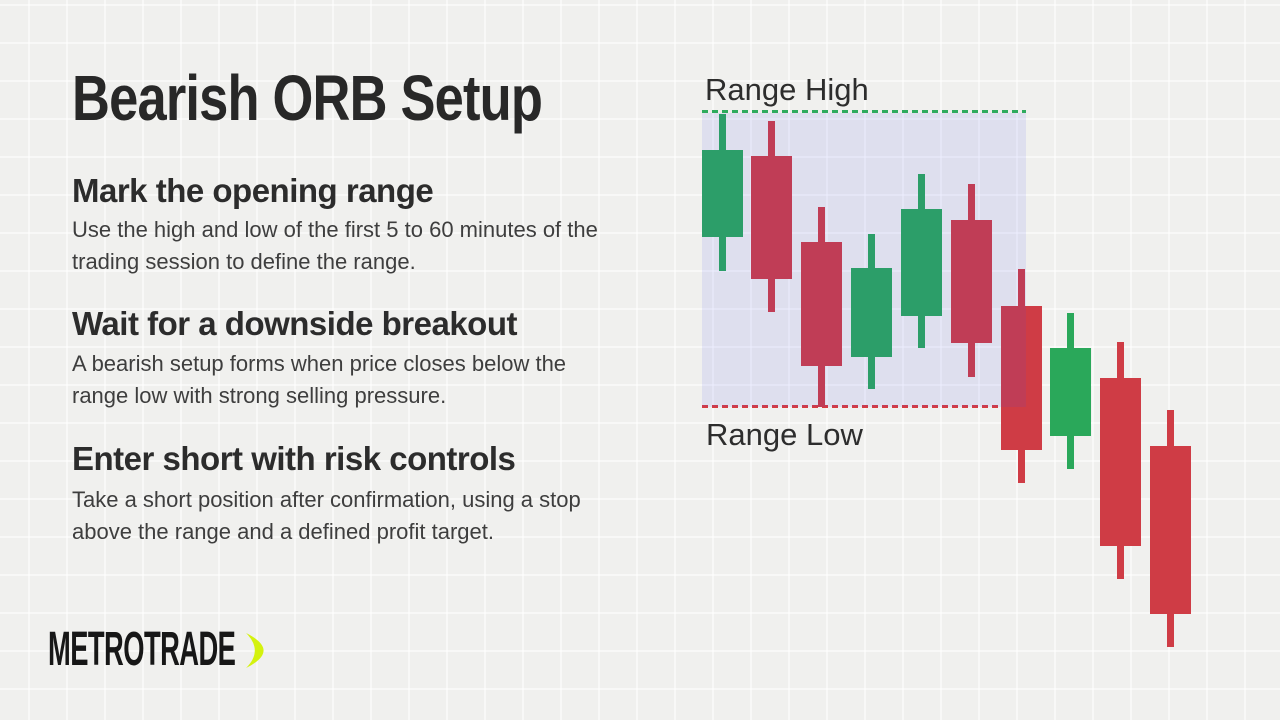  What do you see at coordinates (295, 323) in the screenshot?
I see `section-heading-breakout: Wait for a downside breakout` at bounding box center [295, 323].